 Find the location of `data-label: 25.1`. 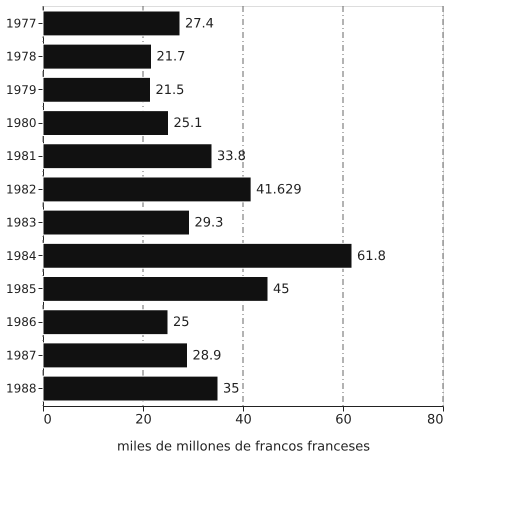

data-label: 25.1 is located at coordinates (188, 124).